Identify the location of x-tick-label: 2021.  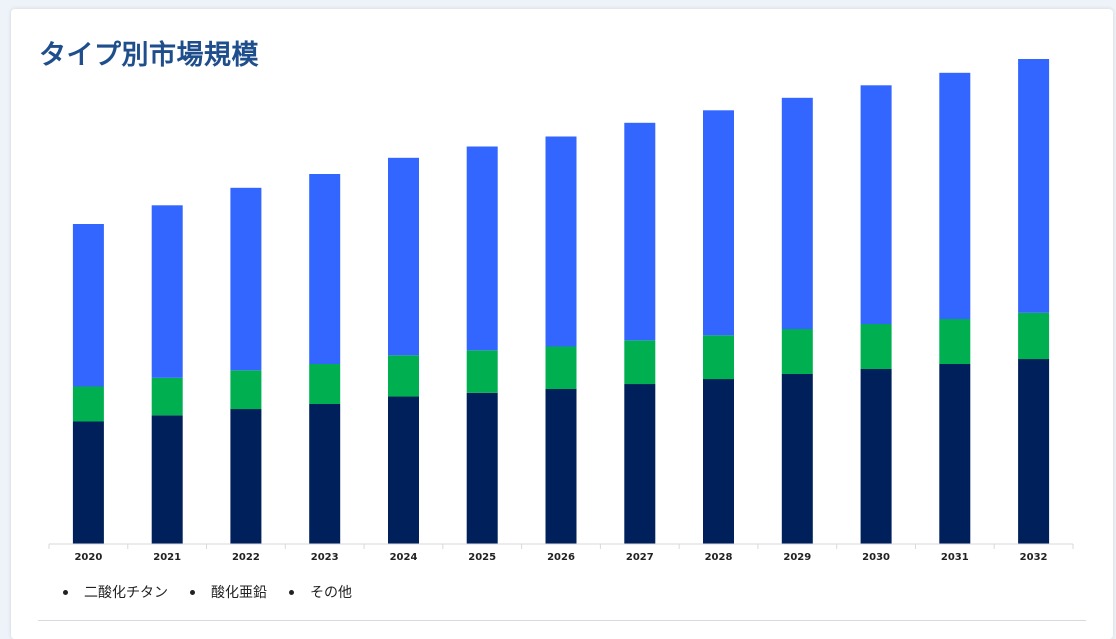
(167, 557).